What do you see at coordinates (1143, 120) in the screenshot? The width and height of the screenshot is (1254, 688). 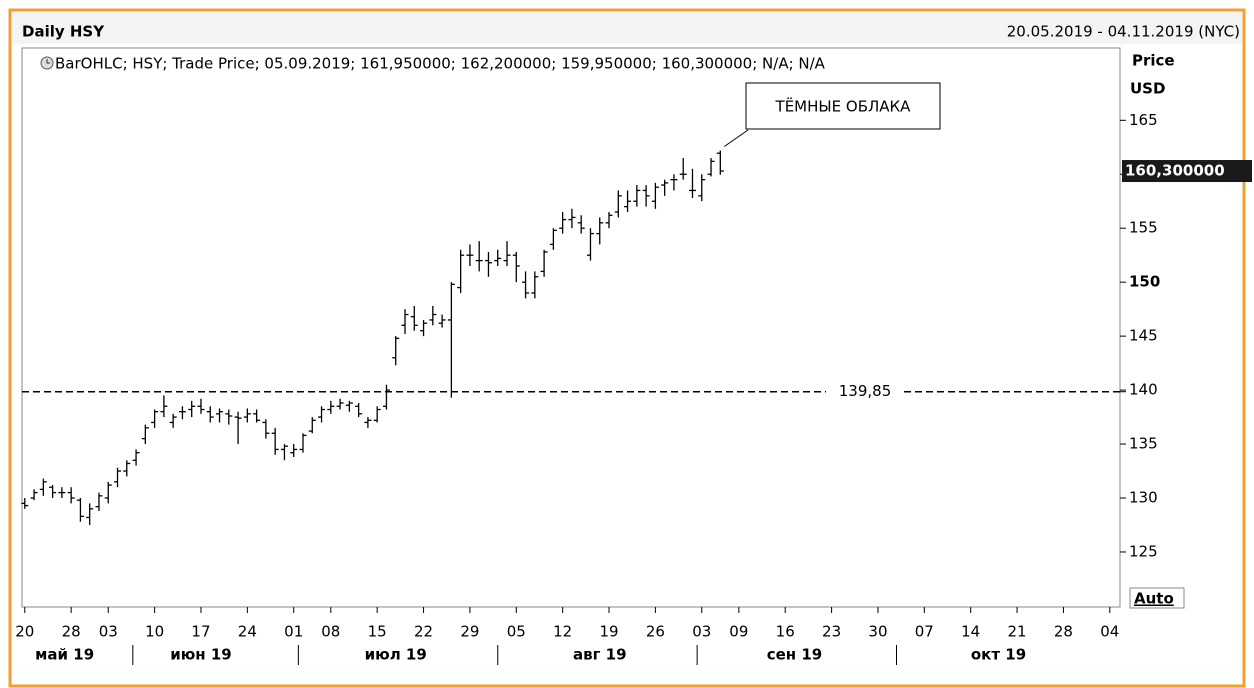 I see `y-tick-label: 165` at bounding box center [1143, 120].